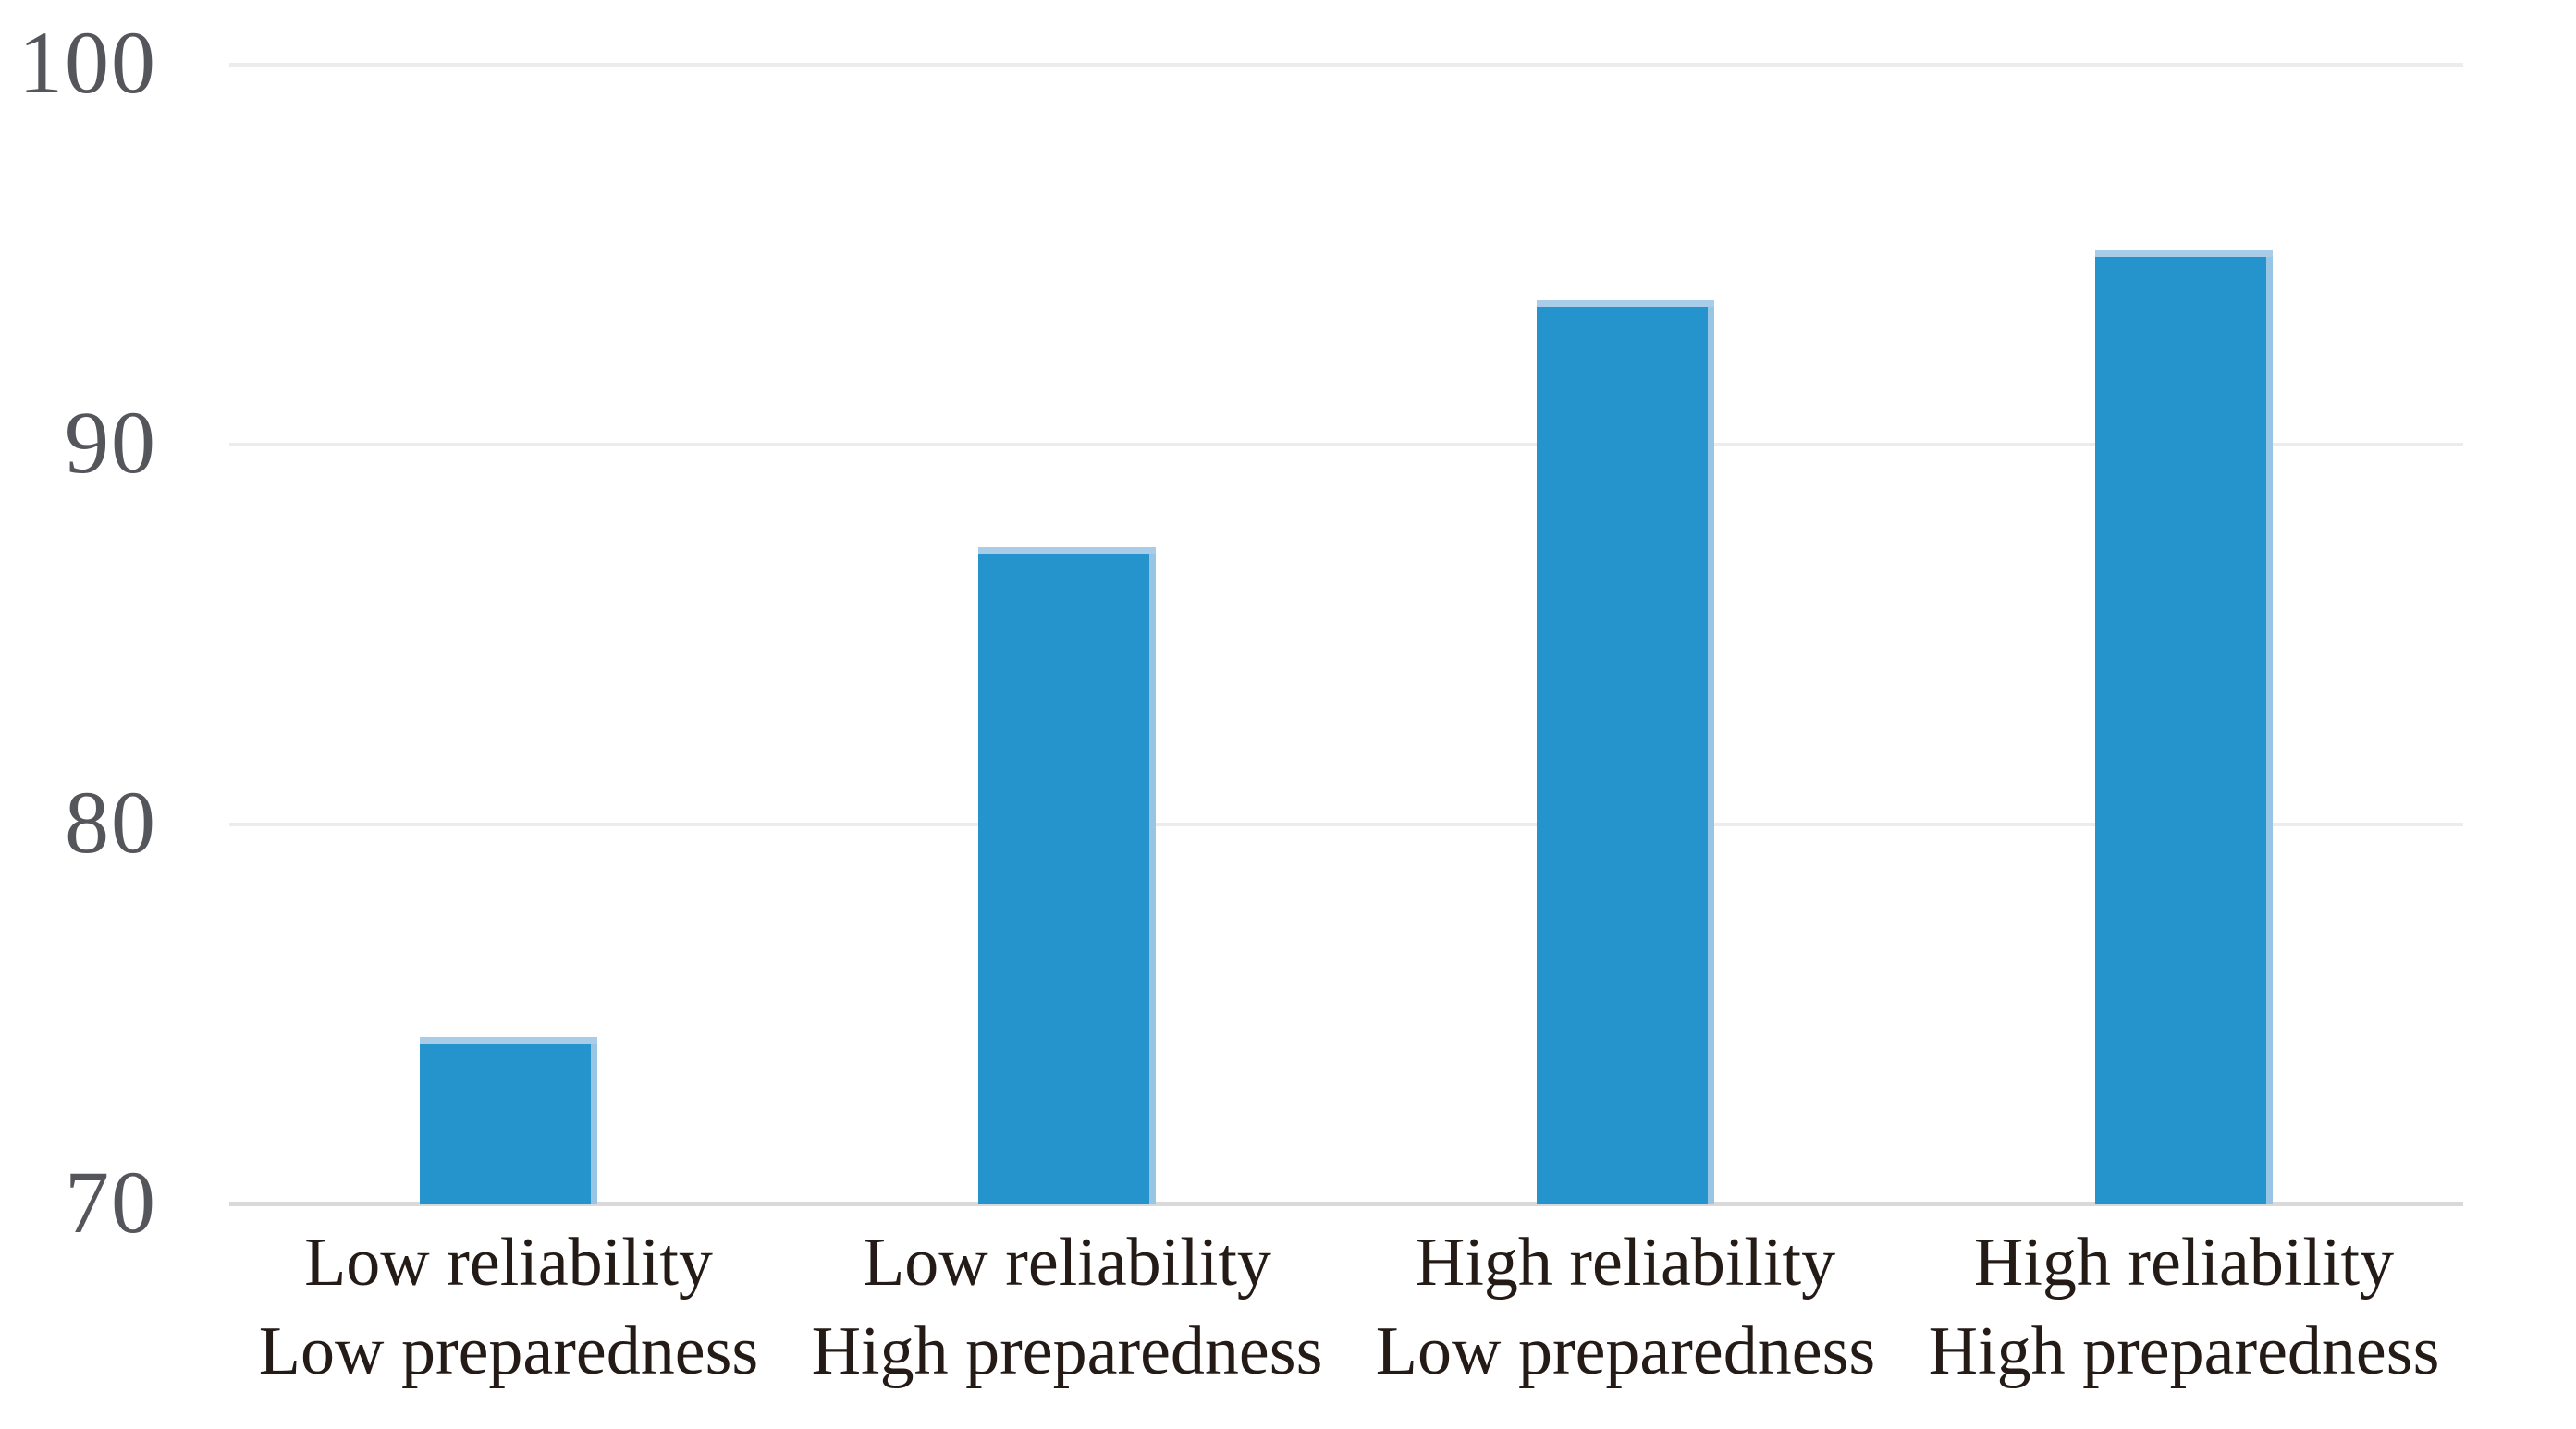 This screenshot has width=2576, height=1429. Describe the element at coordinates (111, 1202) in the screenshot. I see `y-tick-label-70: 70` at that location.